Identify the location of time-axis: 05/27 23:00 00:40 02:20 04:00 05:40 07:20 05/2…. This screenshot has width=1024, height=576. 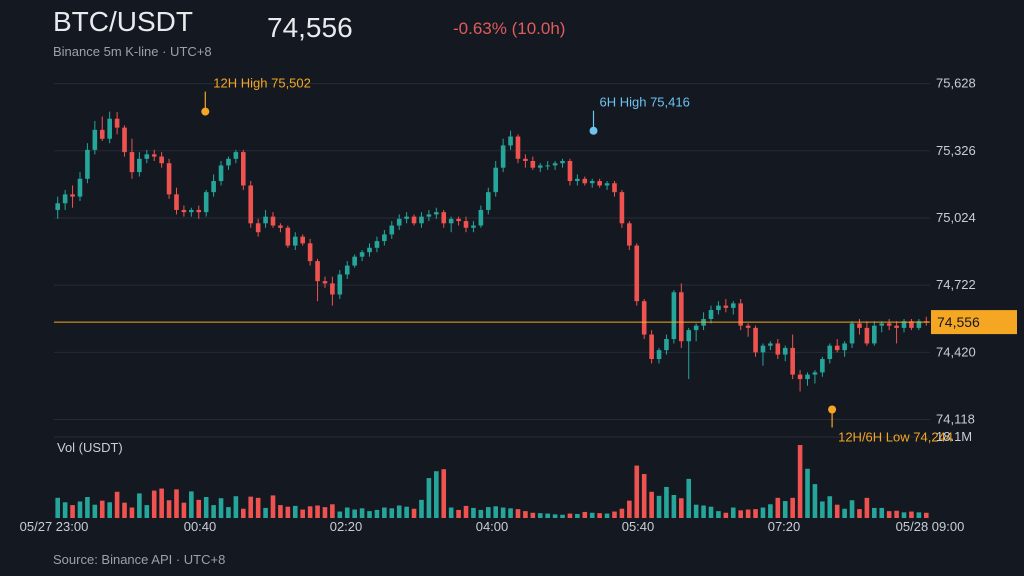
(492, 526).